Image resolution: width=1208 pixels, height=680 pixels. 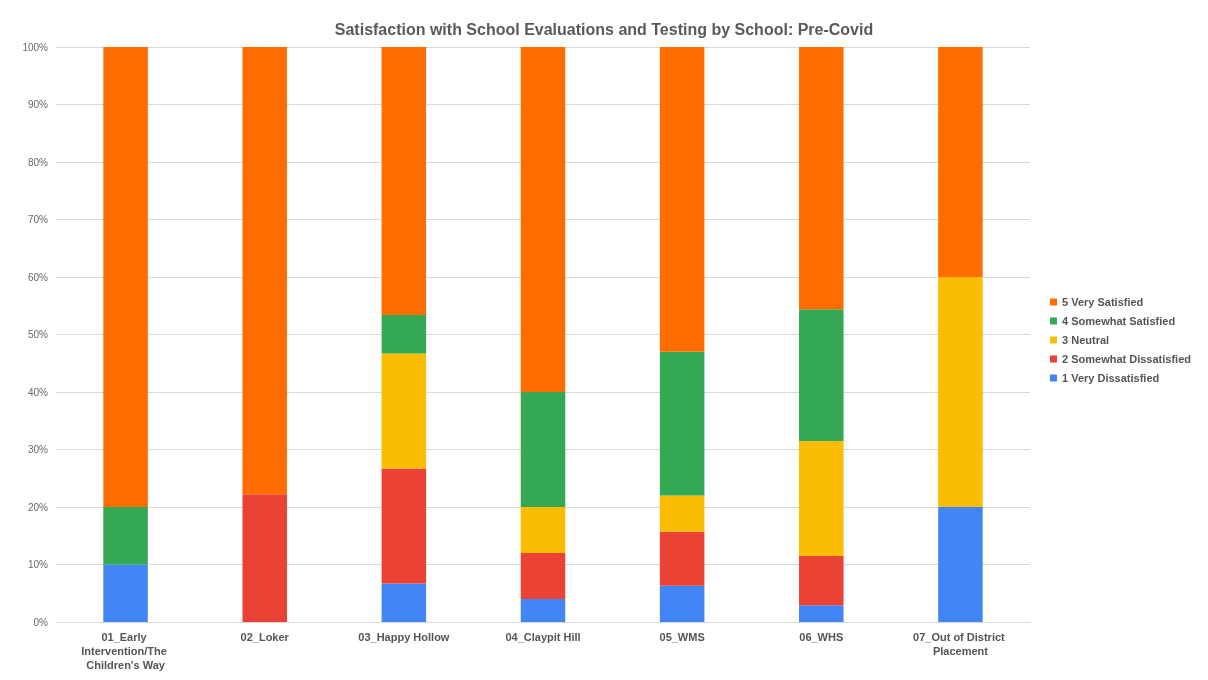 I want to click on legend-label: 5 Very Satisfied, so click(x=1103, y=302).